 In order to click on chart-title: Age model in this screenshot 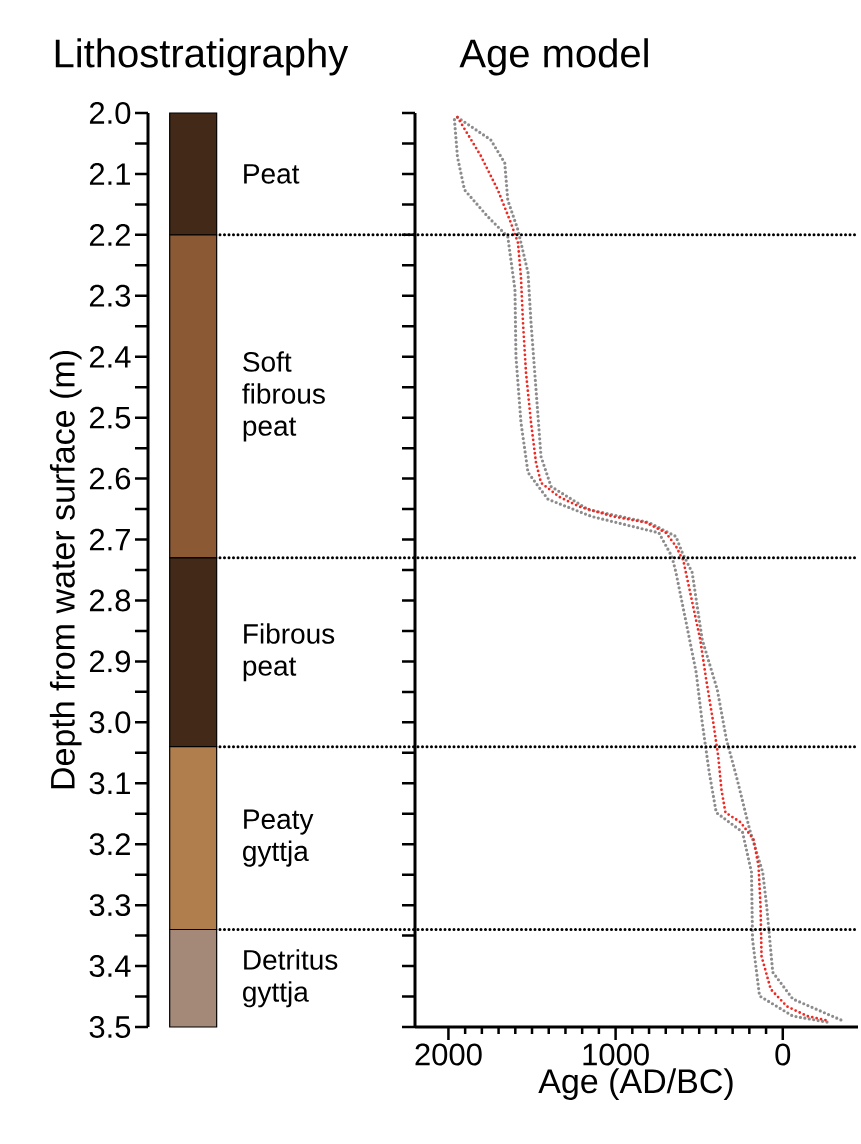, I will do `click(553, 57)`.